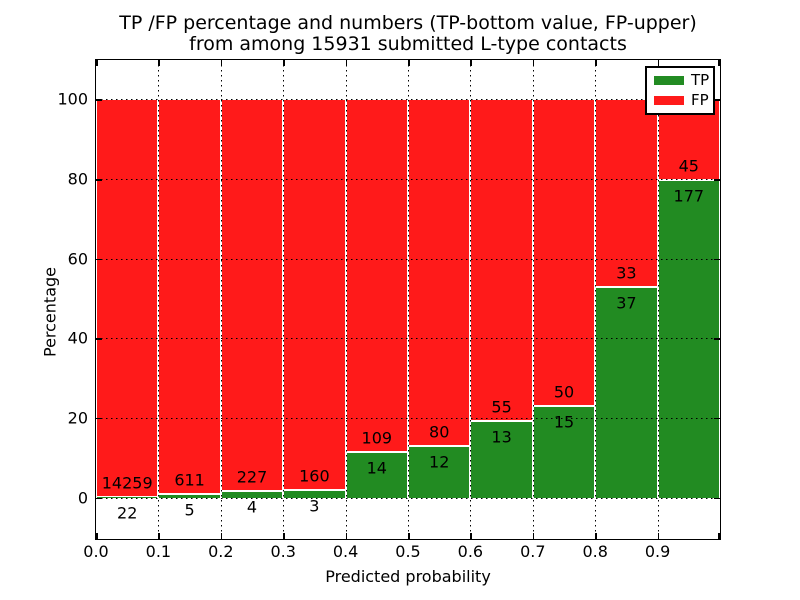 This screenshot has width=800, height=600. I want to click on x-tick-label: 0.6, so click(470, 551).